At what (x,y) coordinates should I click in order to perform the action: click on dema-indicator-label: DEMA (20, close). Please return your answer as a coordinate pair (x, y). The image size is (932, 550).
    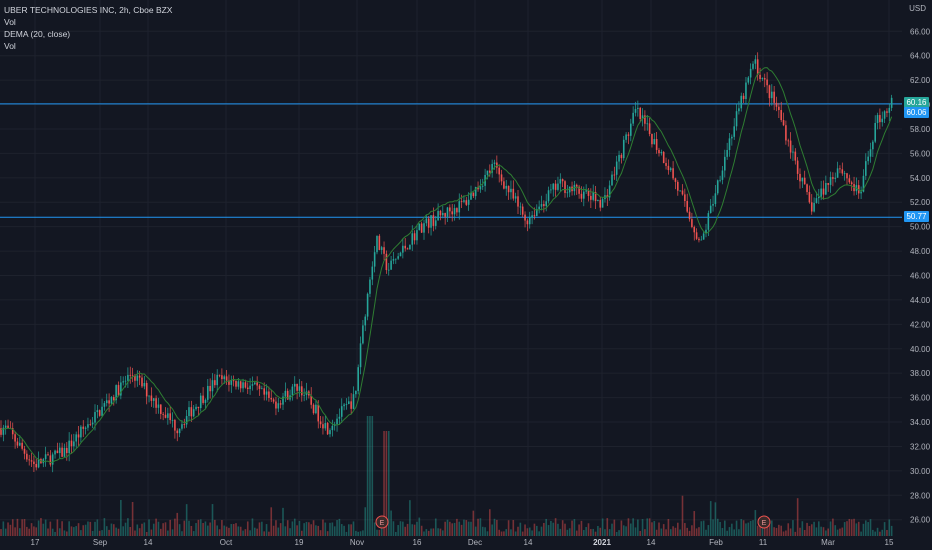
    Looking at the image, I should click on (37, 34).